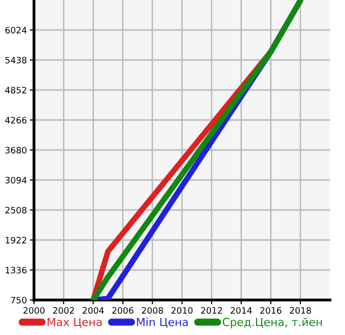 This screenshot has width=345, height=335. Describe the element at coordinates (75, 323) in the screenshot. I see `legend-label: Max Цена` at that location.